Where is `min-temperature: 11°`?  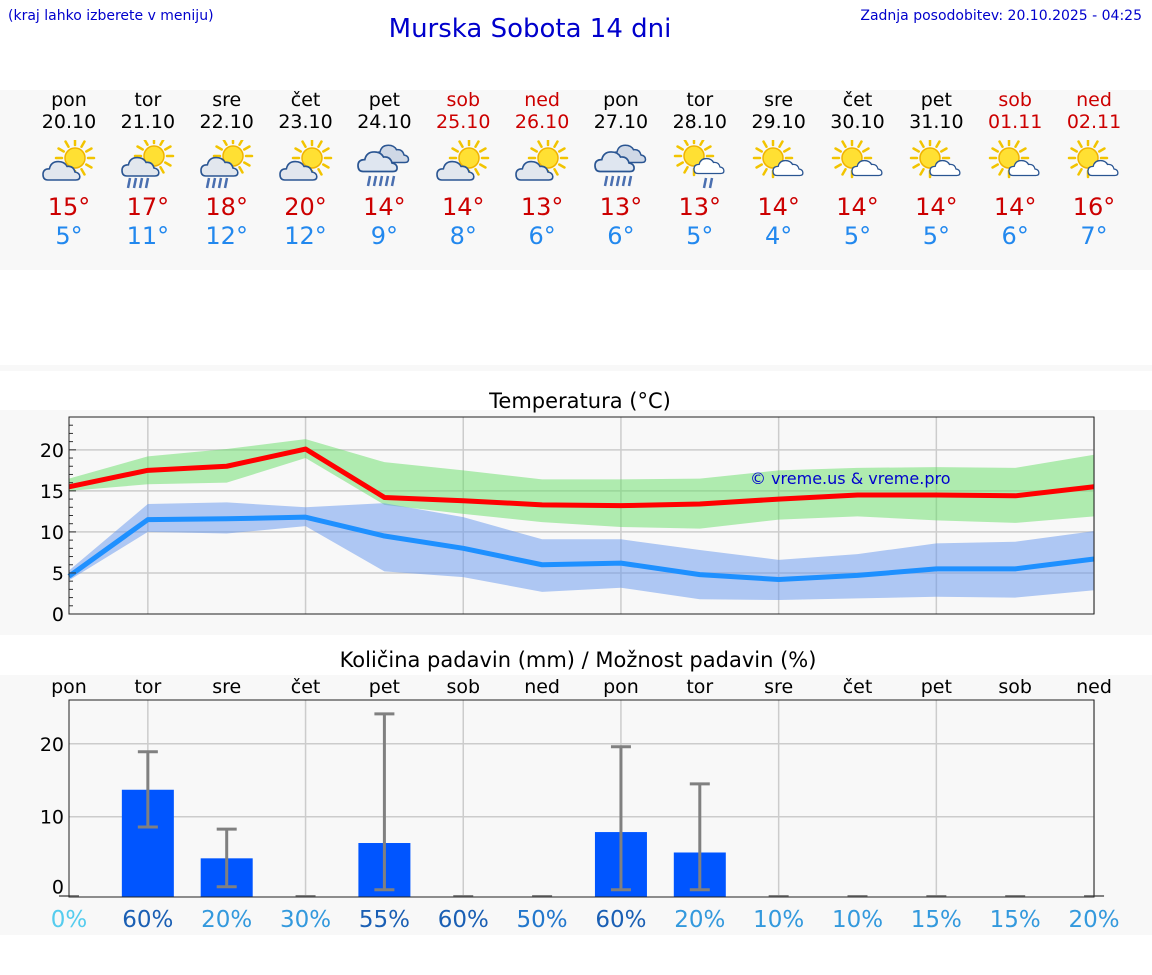 min-temperature: 11° is located at coordinates (148, 236).